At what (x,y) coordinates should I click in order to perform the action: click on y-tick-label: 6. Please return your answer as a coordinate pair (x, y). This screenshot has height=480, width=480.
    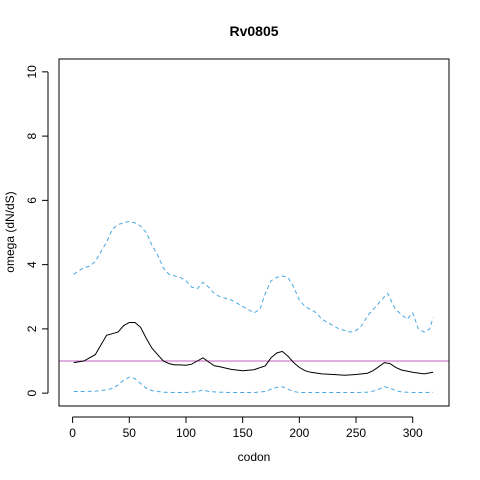
    Looking at the image, I should click on (32, 200).